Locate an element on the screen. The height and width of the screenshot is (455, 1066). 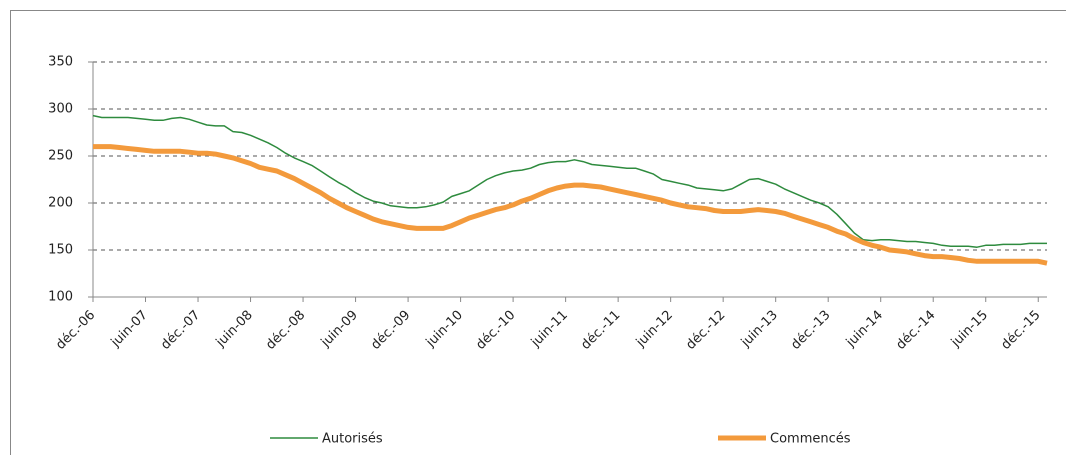
x-tick-label: juin-08 is located at coordinates (234, 329).